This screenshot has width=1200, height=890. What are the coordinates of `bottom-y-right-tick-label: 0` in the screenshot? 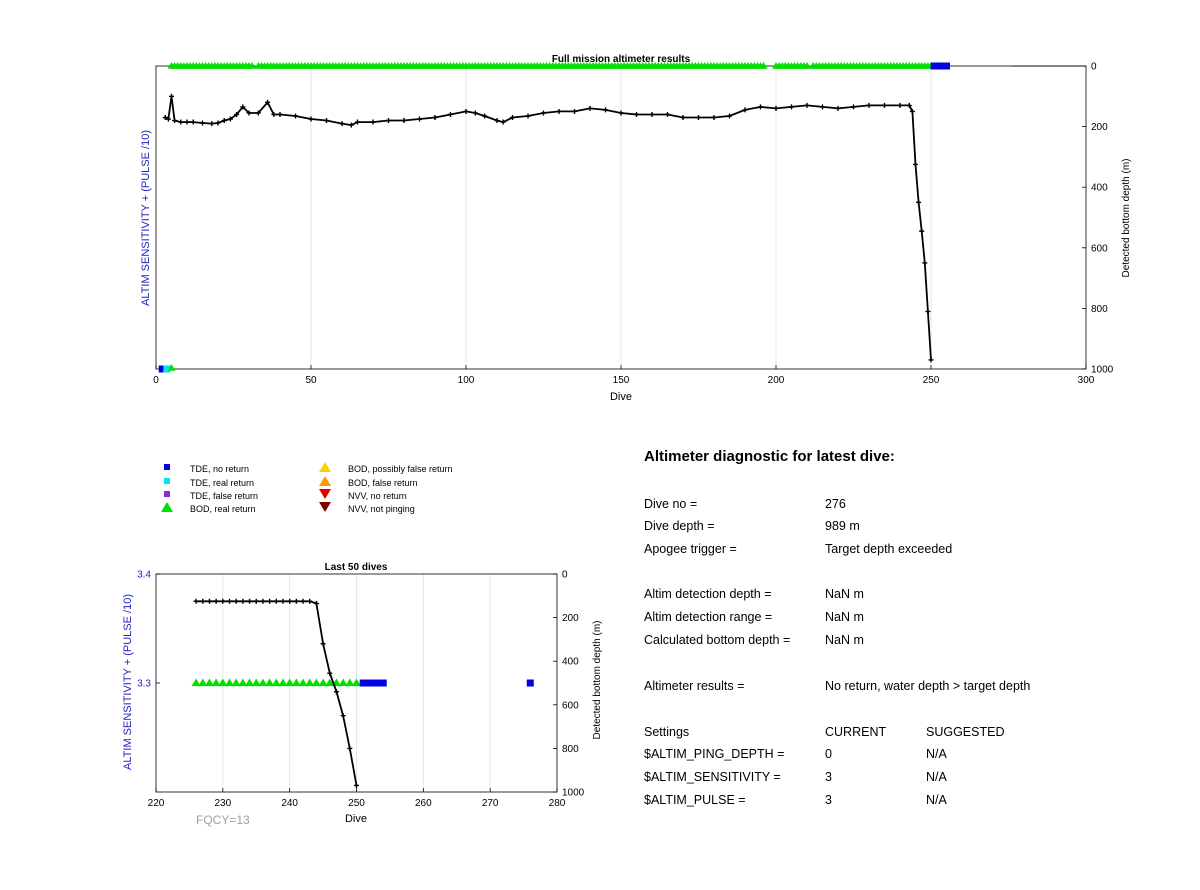 It's located at (565, 575).